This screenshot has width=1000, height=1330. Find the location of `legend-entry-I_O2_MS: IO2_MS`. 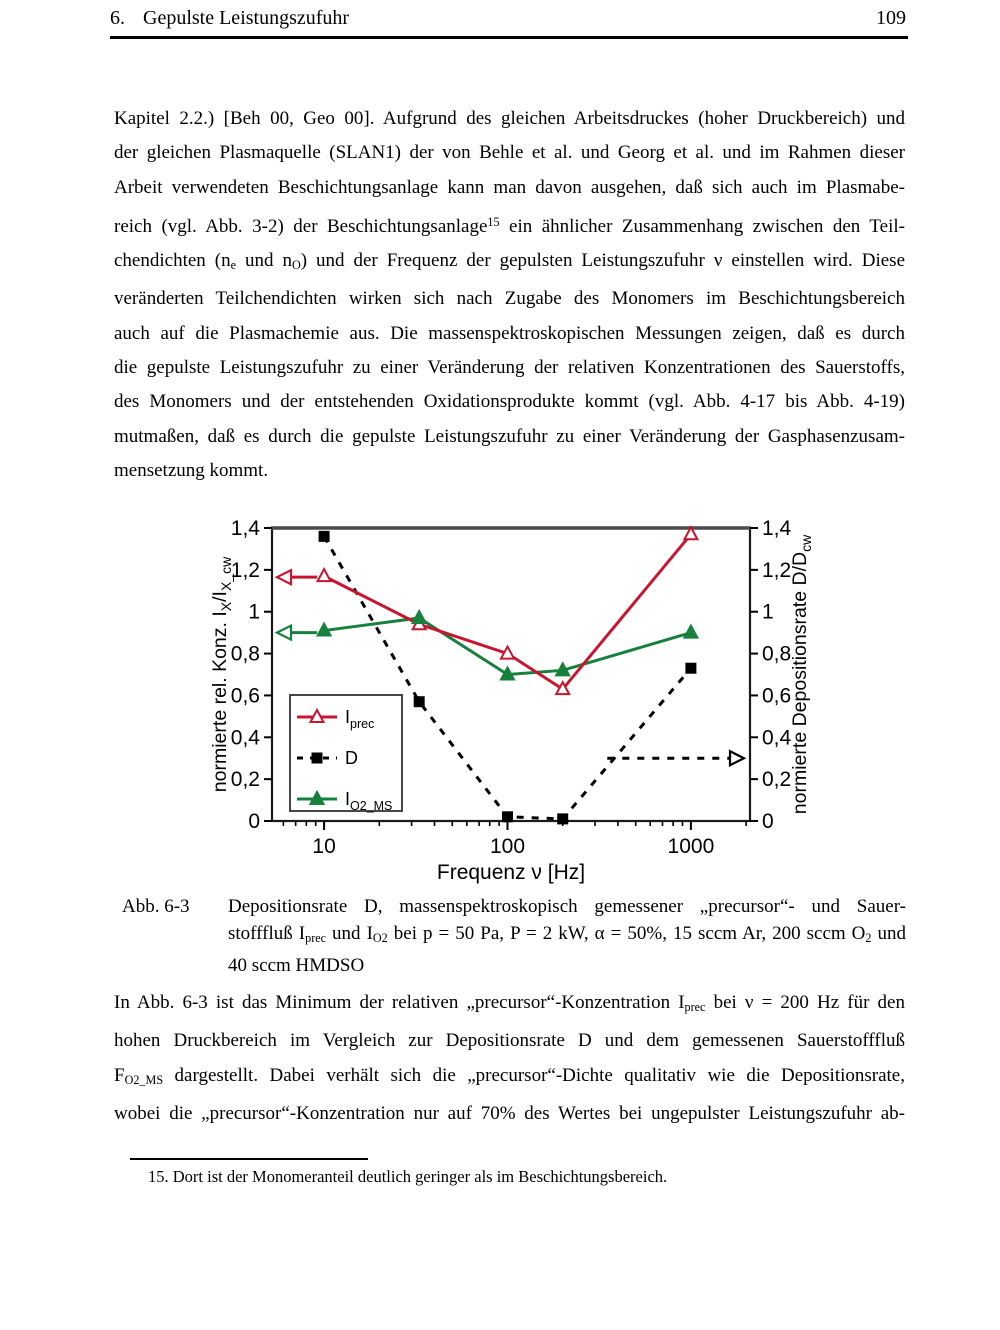

legend-entry-I_O2_MS: IO2_MS is located at coordinates (344, 801).